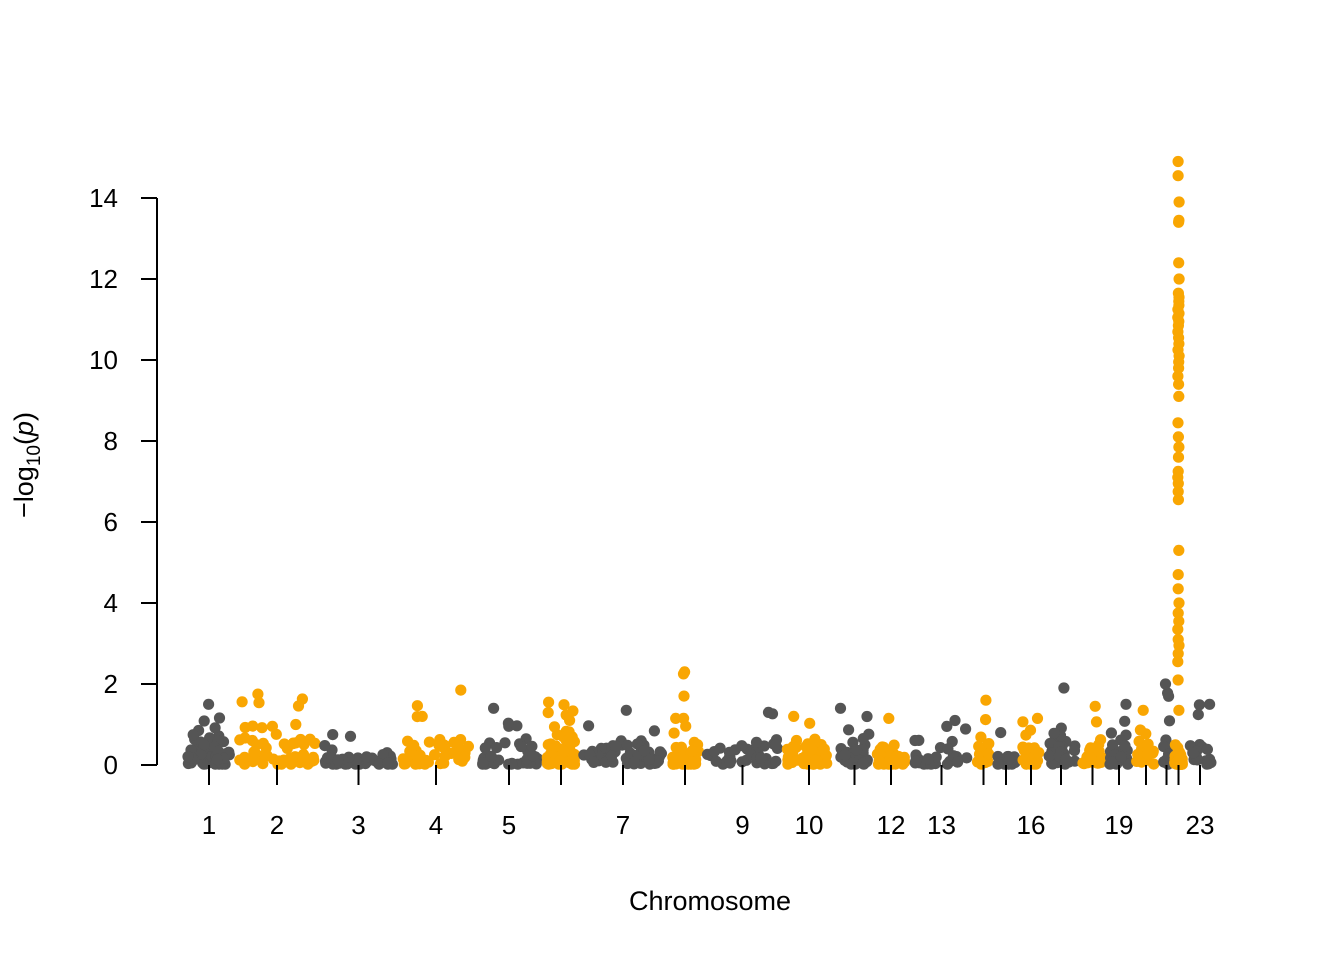  I want to click on y-axis-title: −log10(p), so click(27, 465).